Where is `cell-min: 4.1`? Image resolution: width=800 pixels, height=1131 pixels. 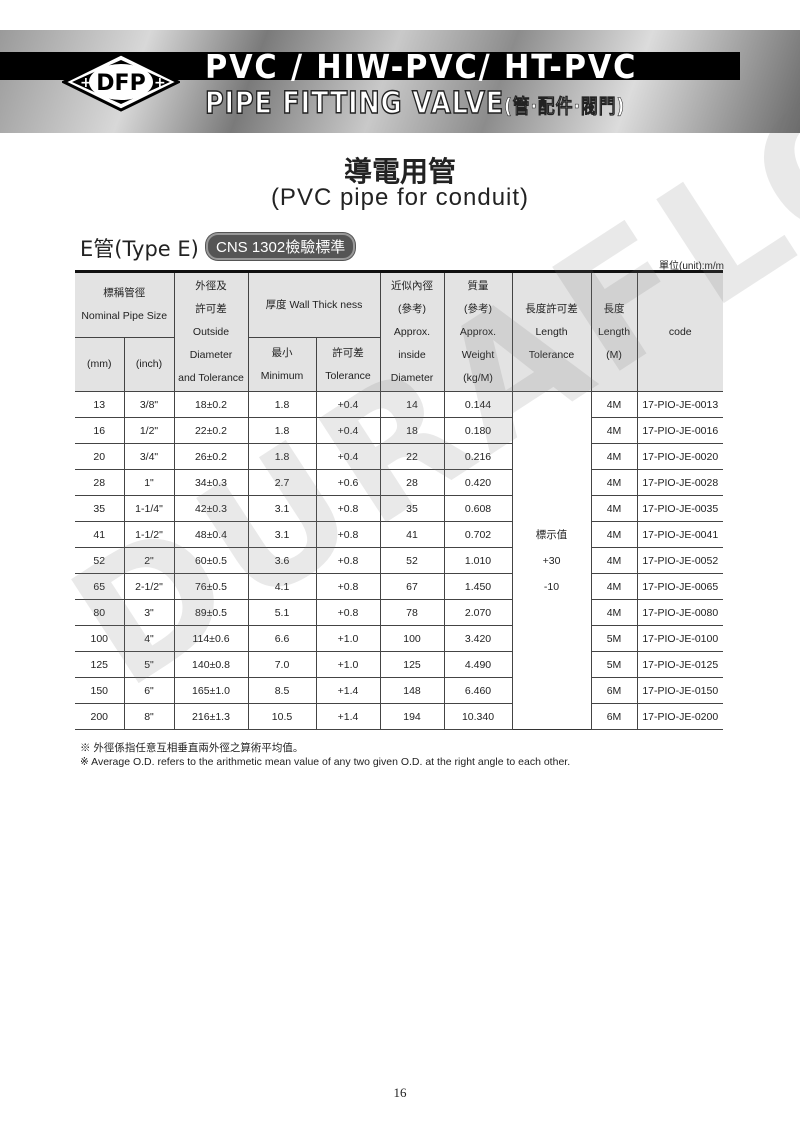
cell-min: 4.1 is located at coordinates (281, 586).